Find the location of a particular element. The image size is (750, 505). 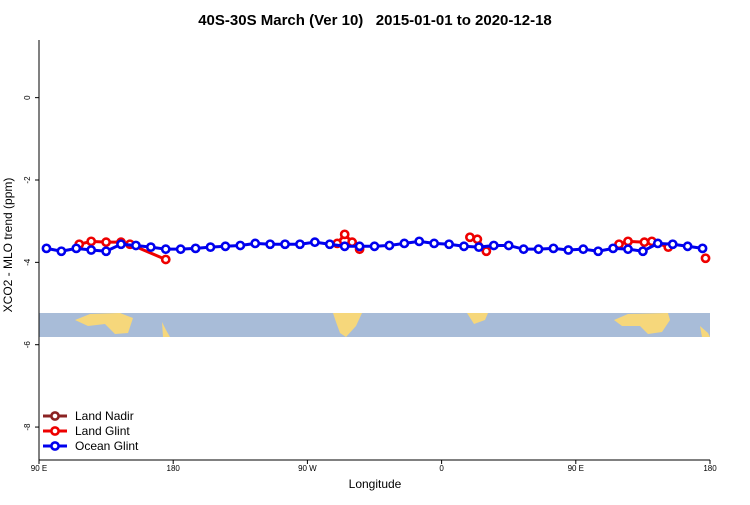

y-tick-label: 0 is located at coordinates (27, 97).